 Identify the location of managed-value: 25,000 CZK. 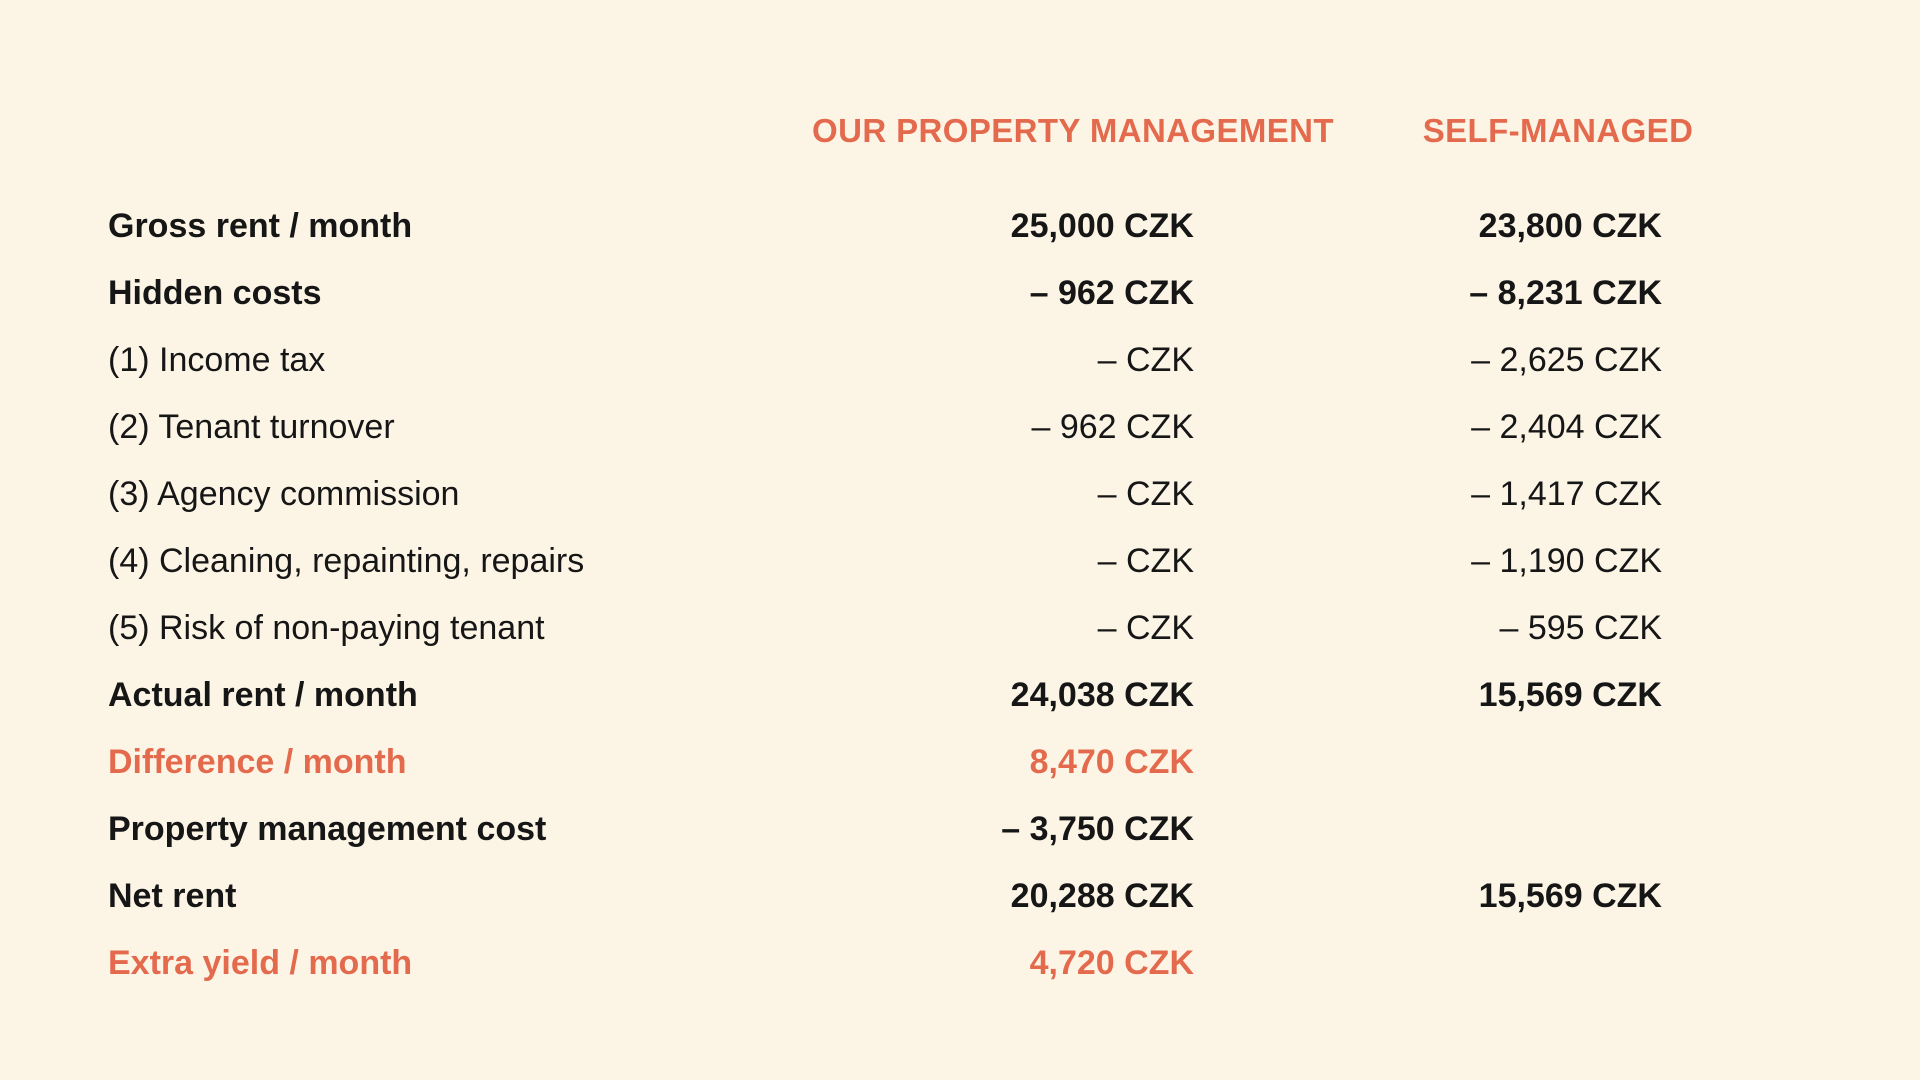
(1102, 226).